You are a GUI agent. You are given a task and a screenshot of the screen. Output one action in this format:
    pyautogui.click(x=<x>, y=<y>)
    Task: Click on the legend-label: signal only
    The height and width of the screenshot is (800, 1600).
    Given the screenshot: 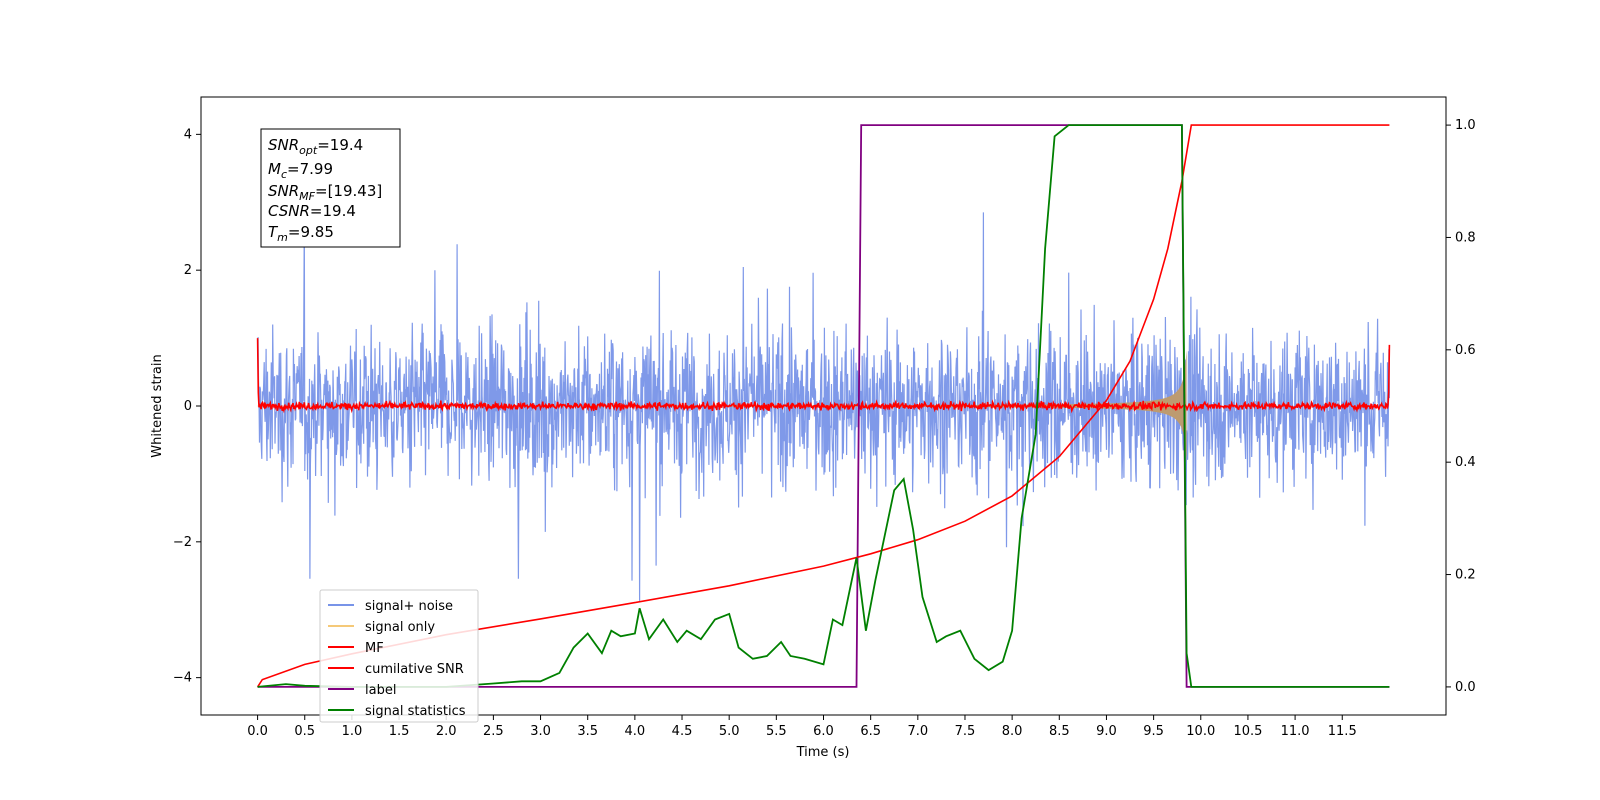 What is the action you would take?
    pyautogui.click(x=400, y=627)
    